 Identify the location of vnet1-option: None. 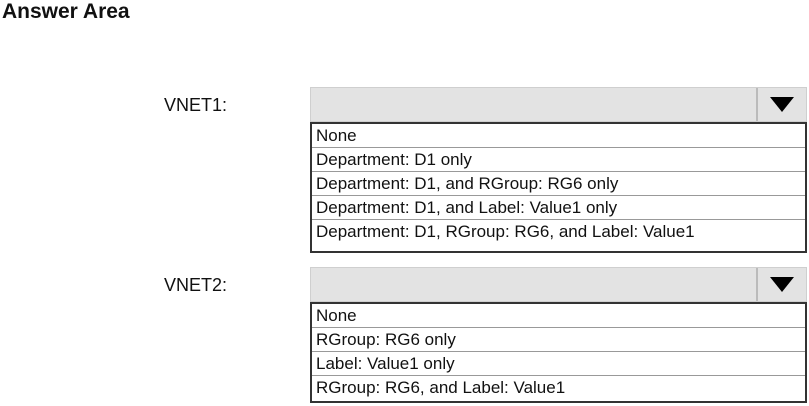
(558, 136).